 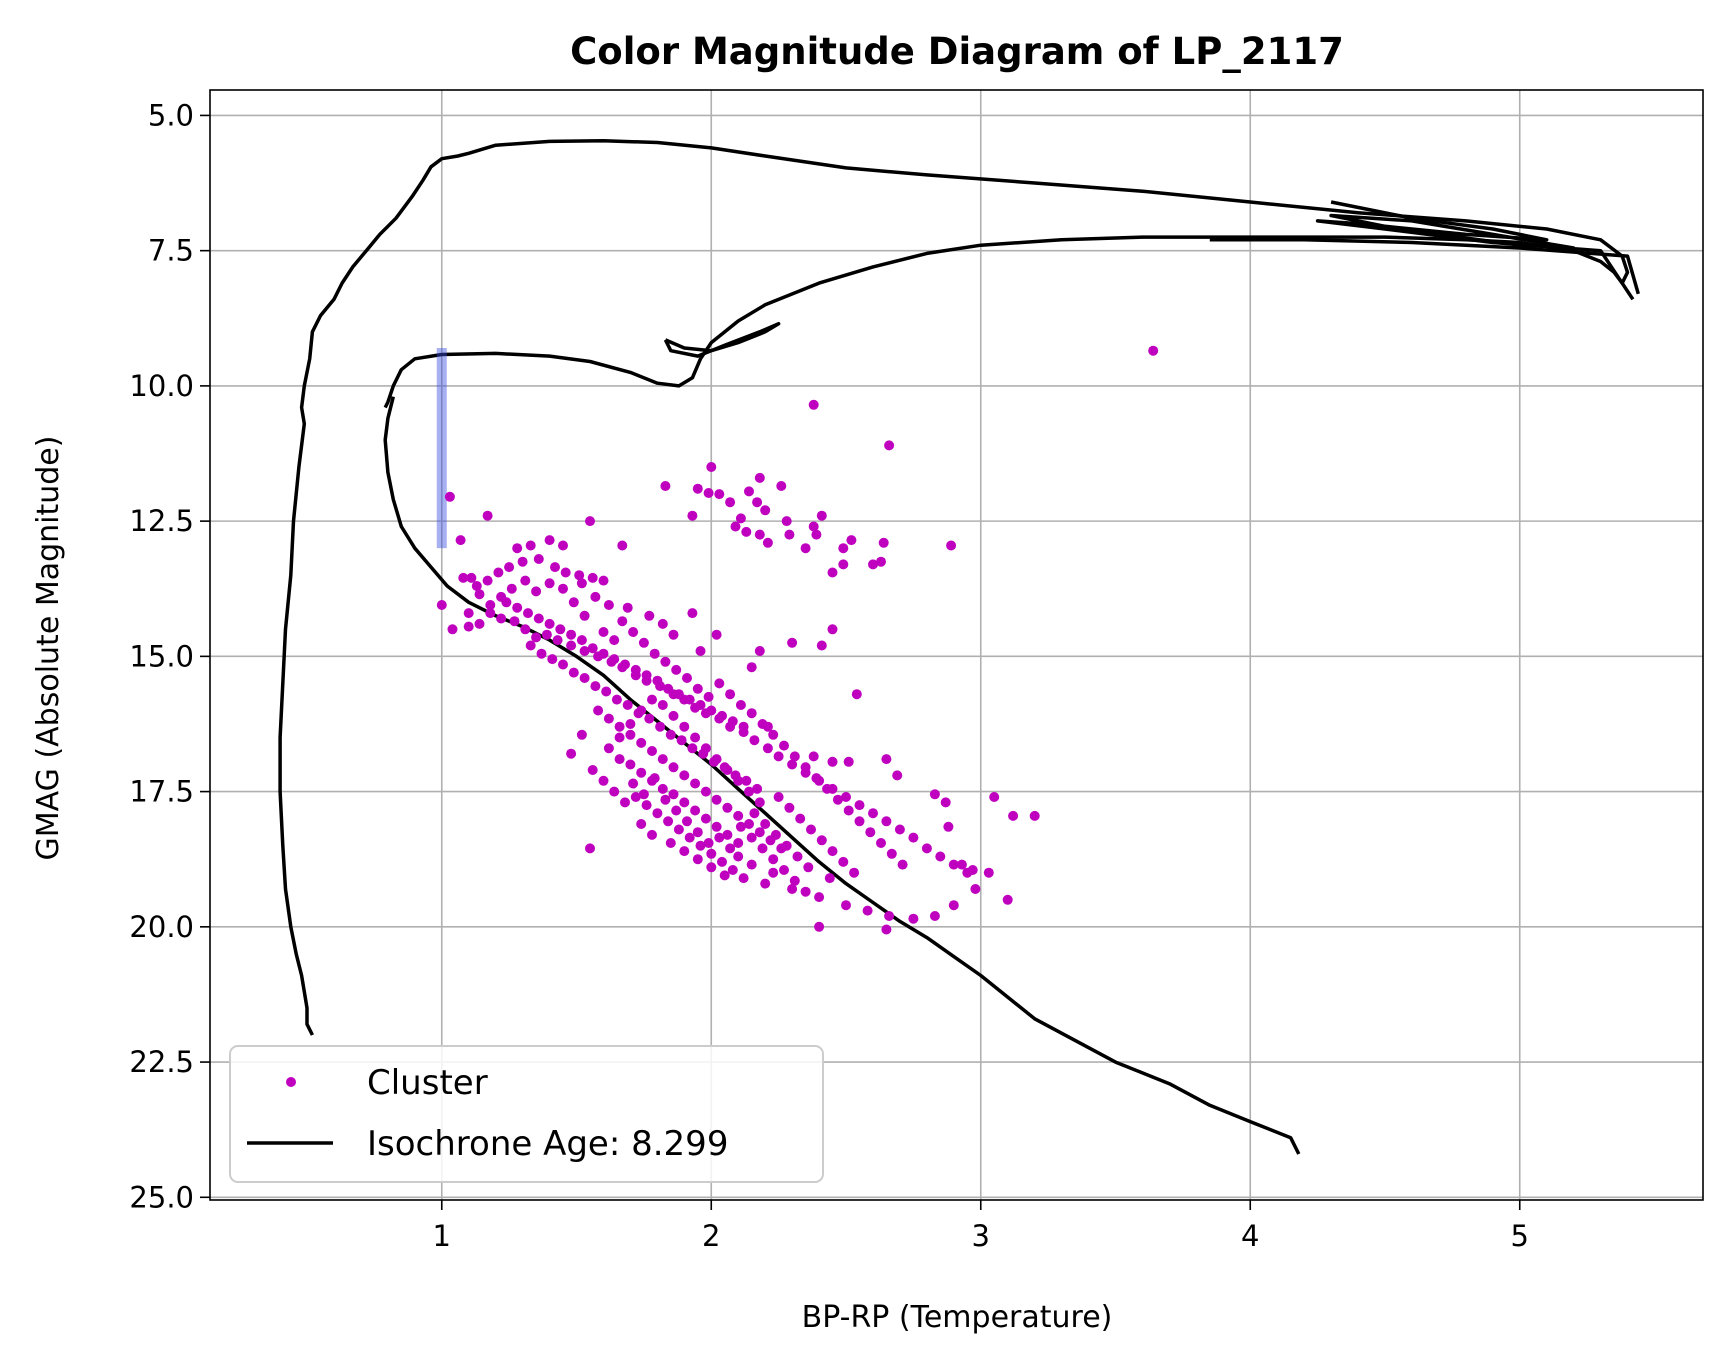 I want to click on y-tick-label: 12.5, so click(x=161, y=521).